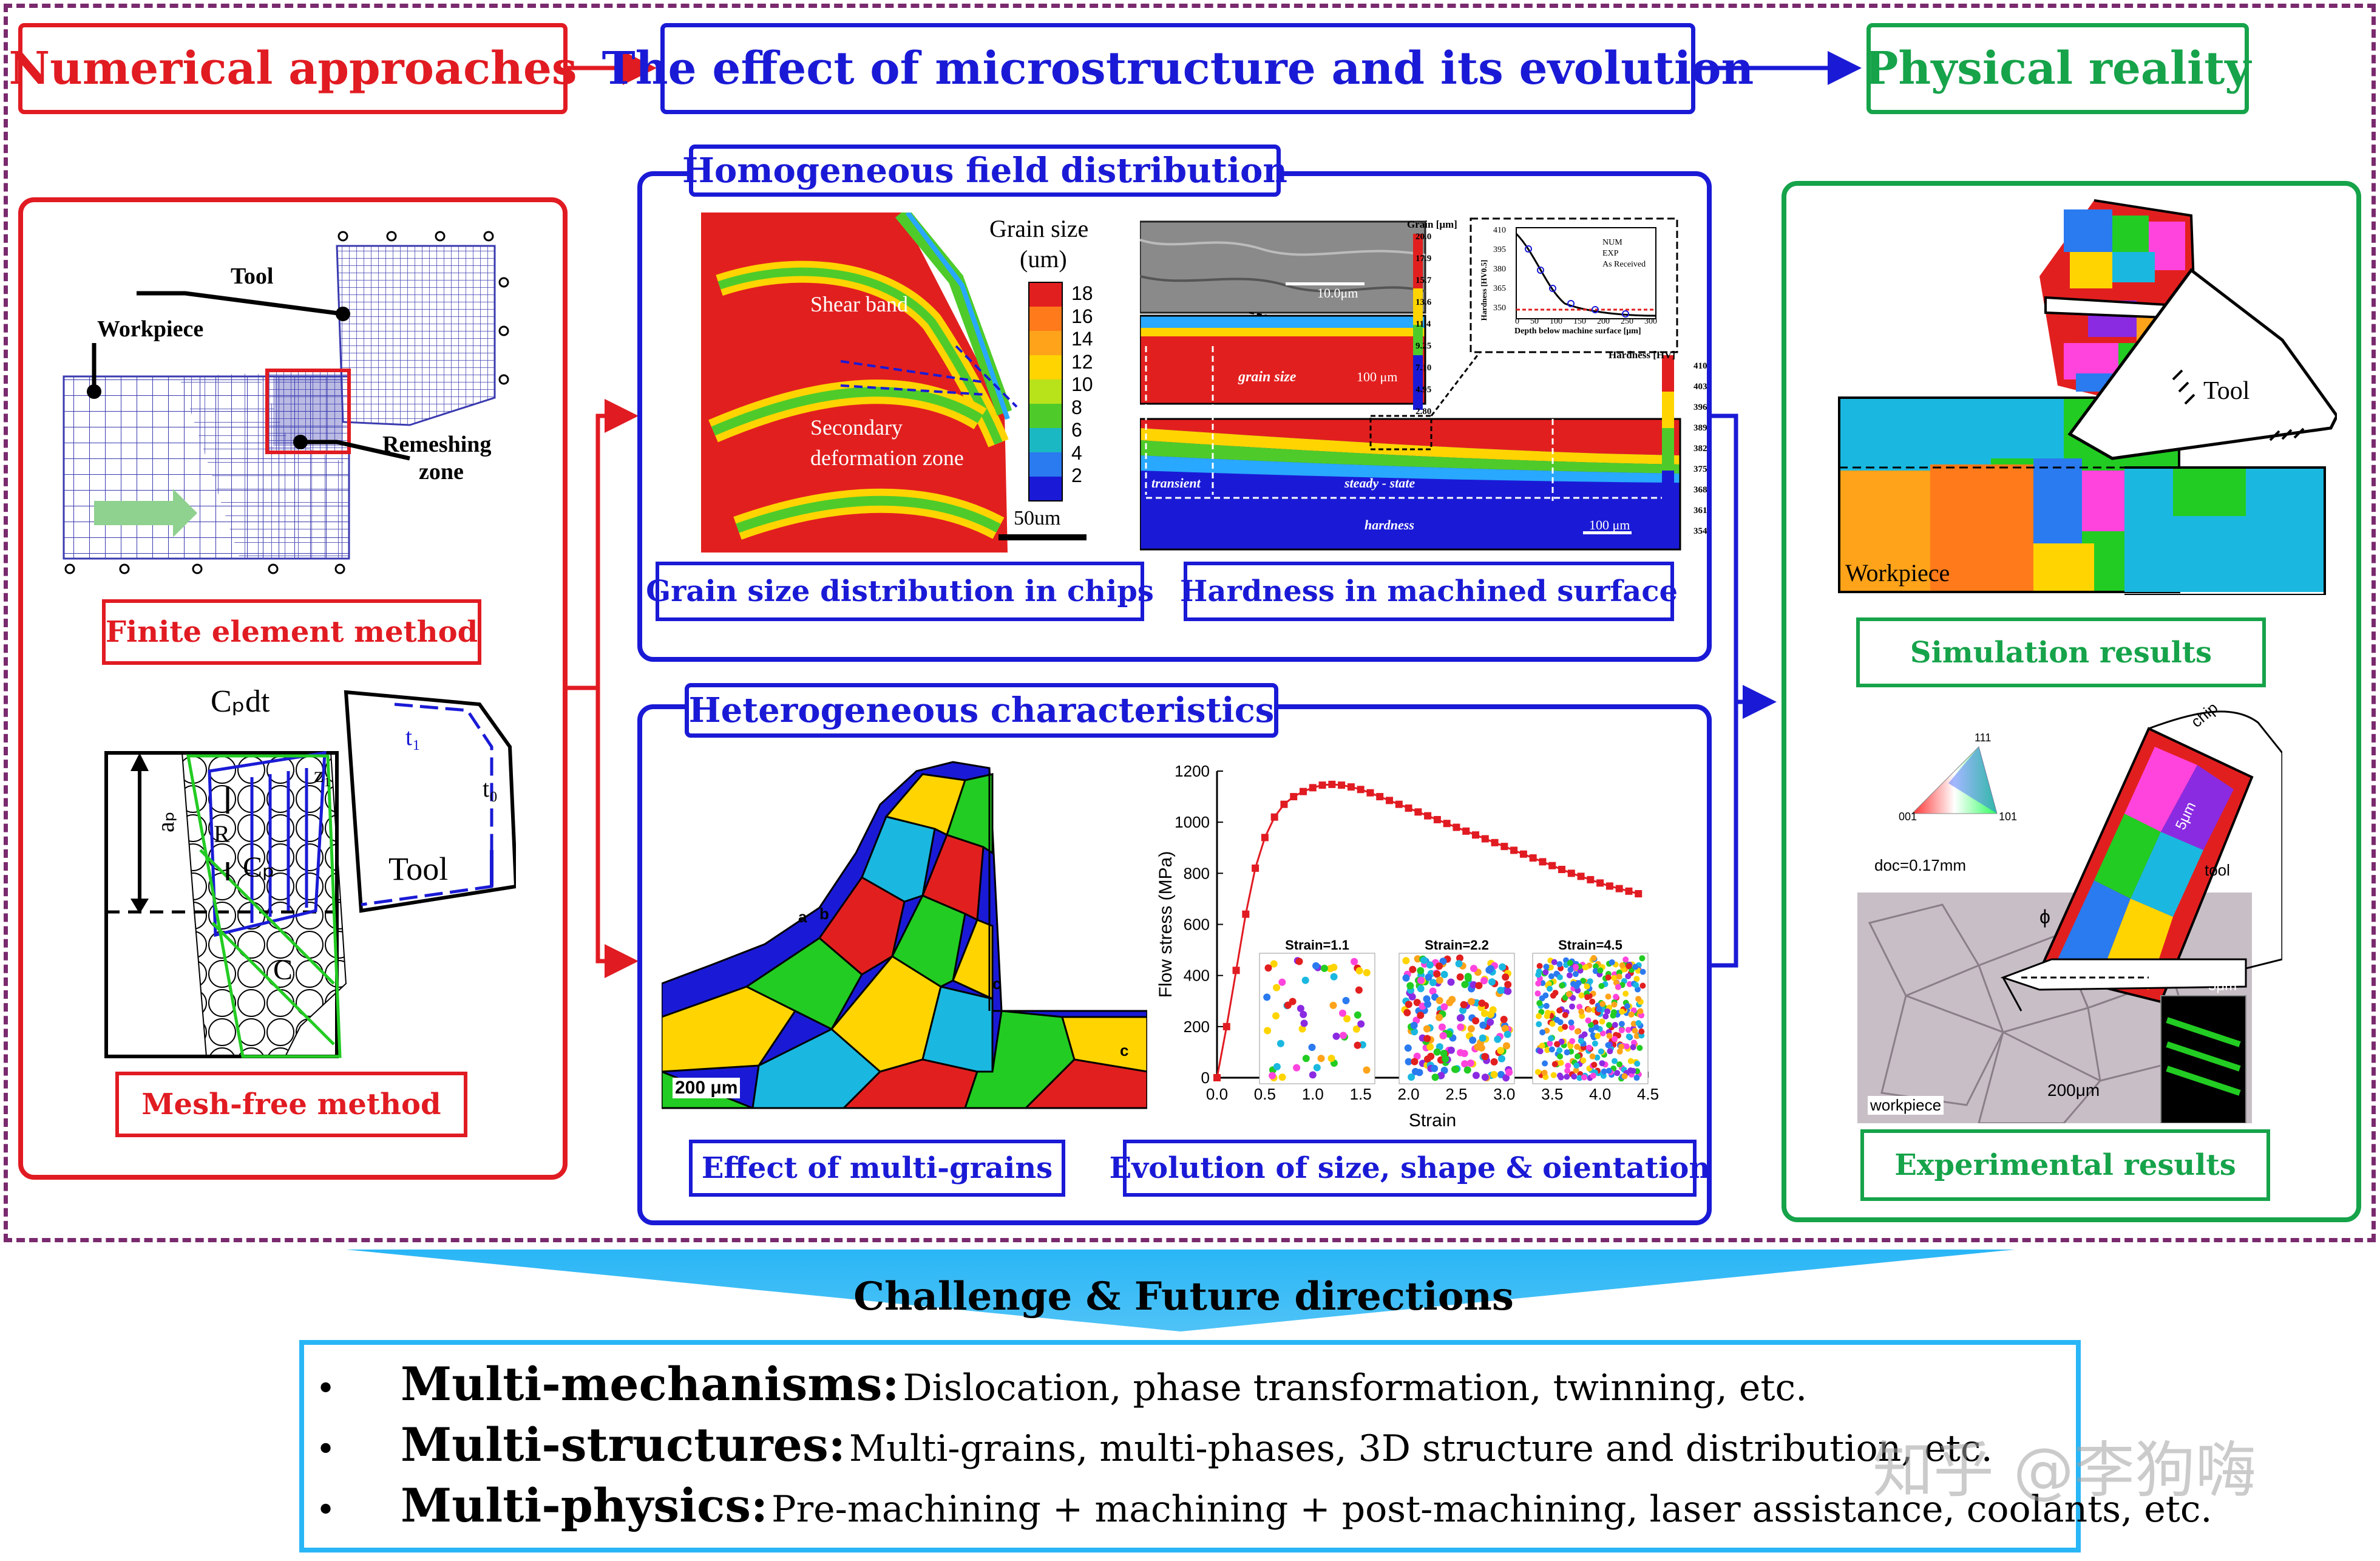 This screenshot has width=2380, height=1561. I want to click on strain-inset-label: Strain=4.5, so click(1590, 945).